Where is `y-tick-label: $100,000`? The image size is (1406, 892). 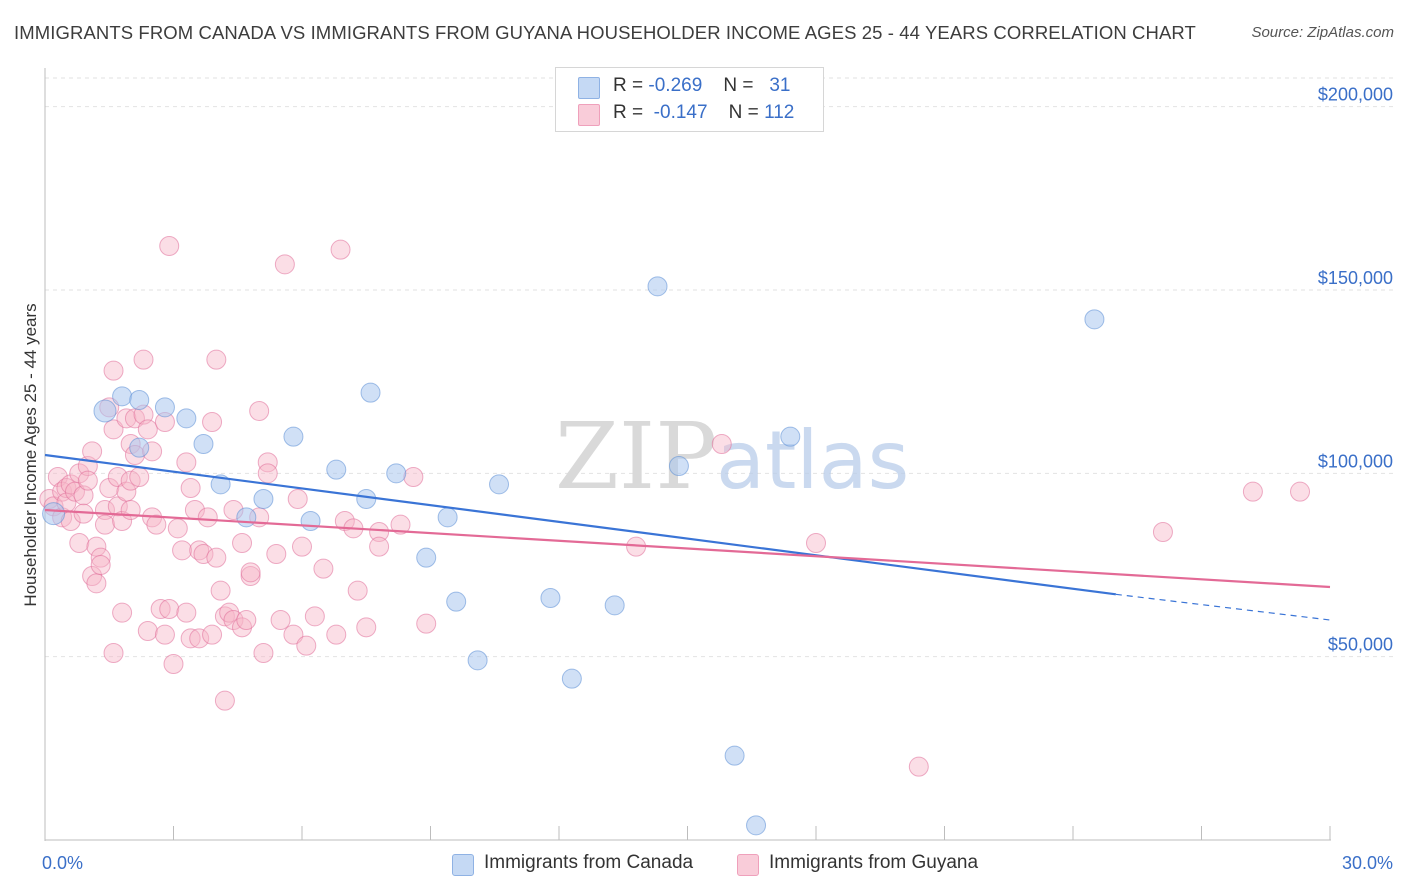
y-tick-label: $100,000 is located at coordinates (1355, 461).